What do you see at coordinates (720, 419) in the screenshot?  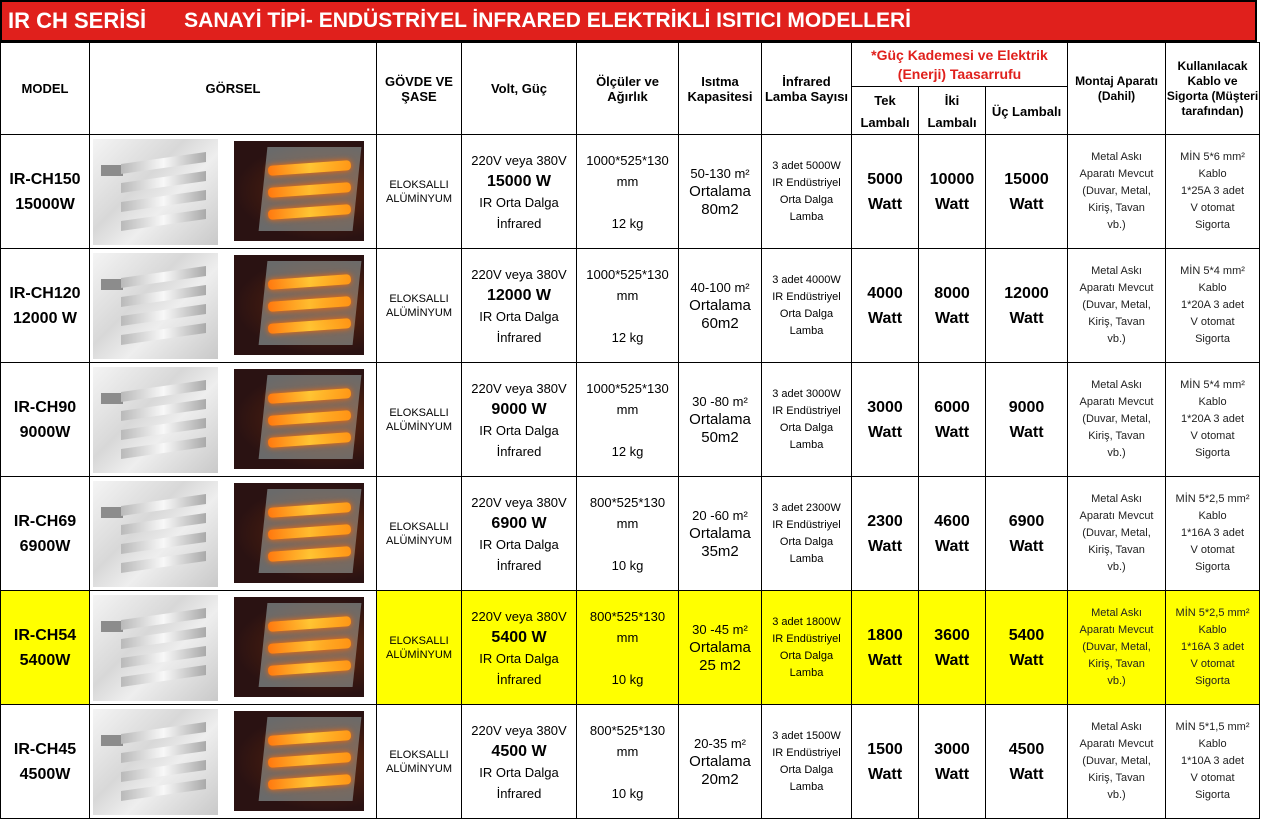 I see `heating-capacity: 30 -80 m² Ortalama 50m2` at bounding box center [720, 419].